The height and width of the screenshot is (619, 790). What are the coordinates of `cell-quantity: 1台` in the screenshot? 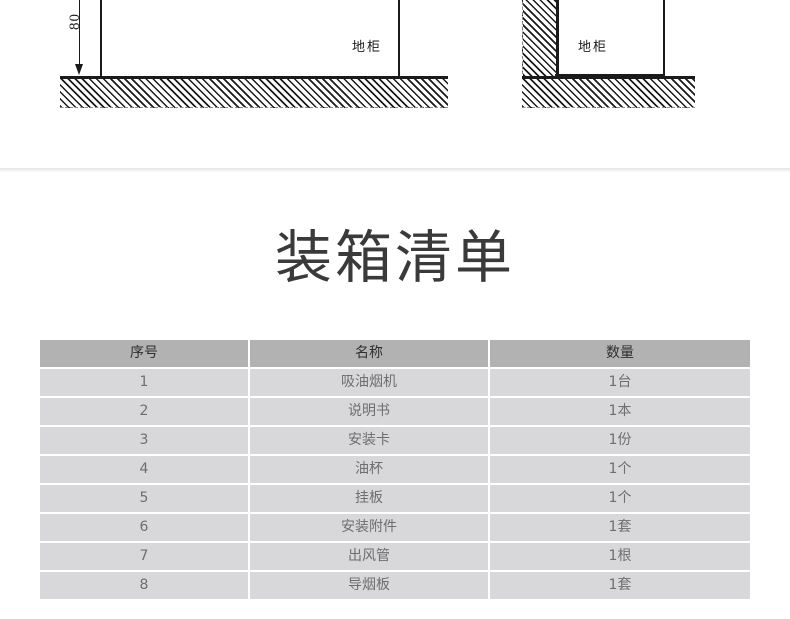 It's located at (620, 383).